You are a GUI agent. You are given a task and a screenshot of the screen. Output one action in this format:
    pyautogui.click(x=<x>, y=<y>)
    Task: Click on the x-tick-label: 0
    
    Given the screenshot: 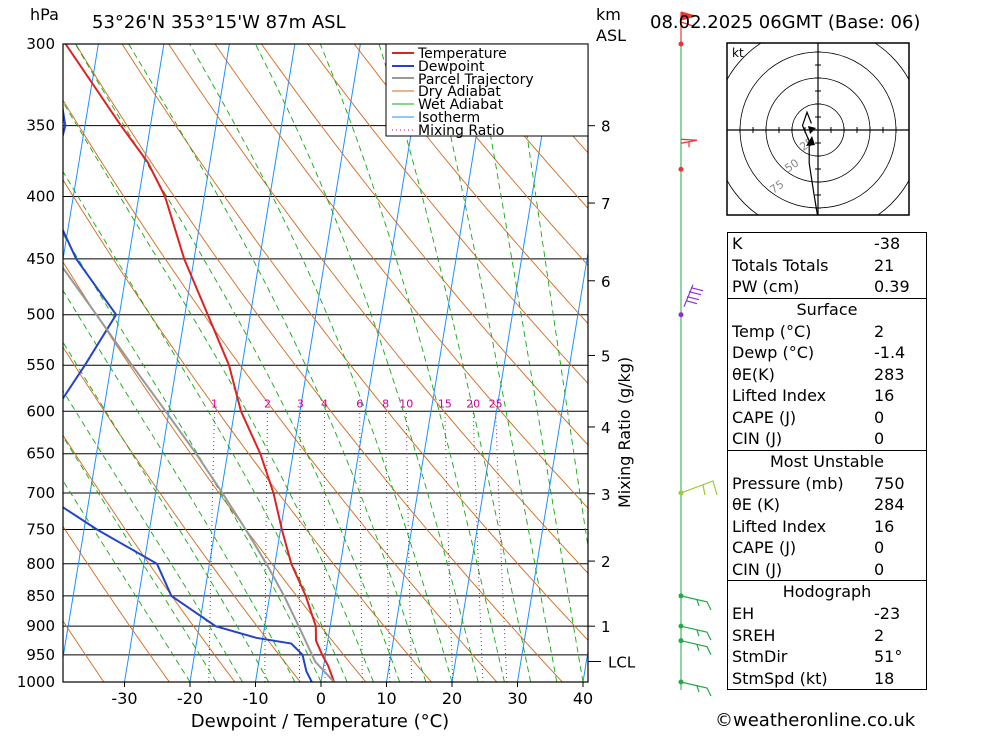 What is the action you would take?
    pyautogui.click(x=321, y=698)
    